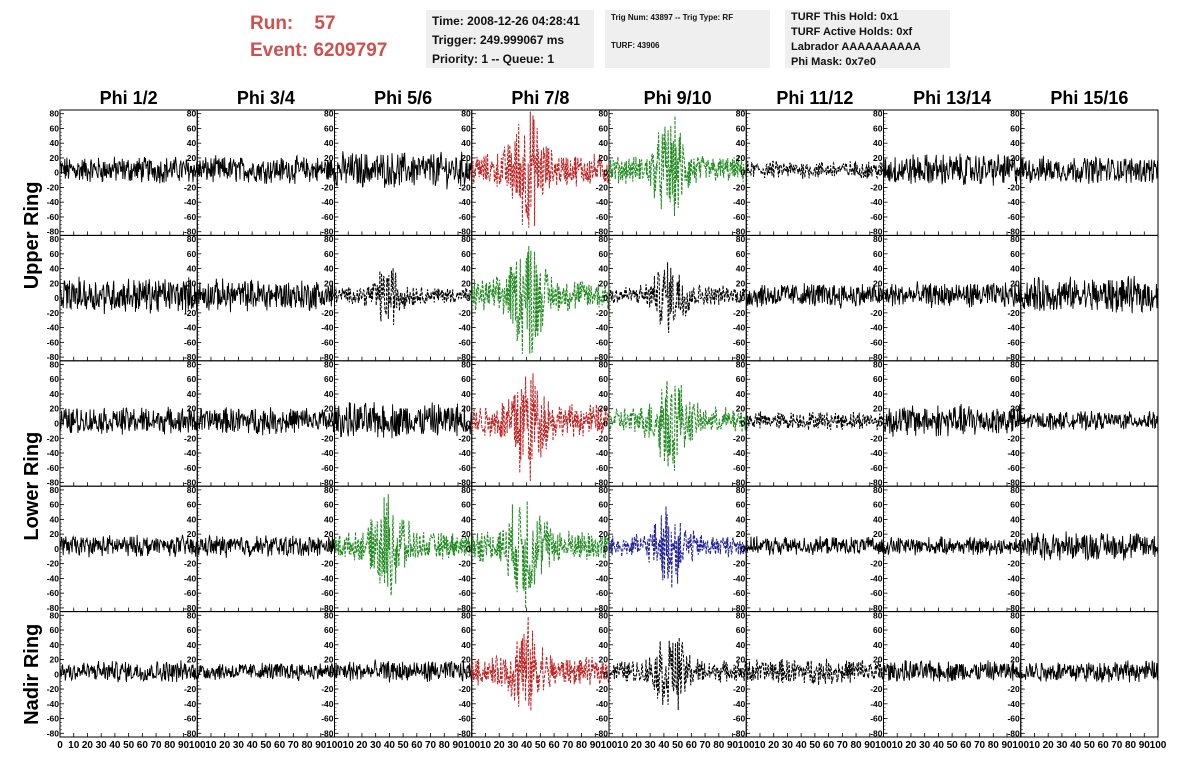 Image resolution: width=1196 pixels, height=772 pixels. What do you see at coordinates (706, 745) in the screenshot?
I see `x-tick-label: 70` at bounding box center [706, 745].